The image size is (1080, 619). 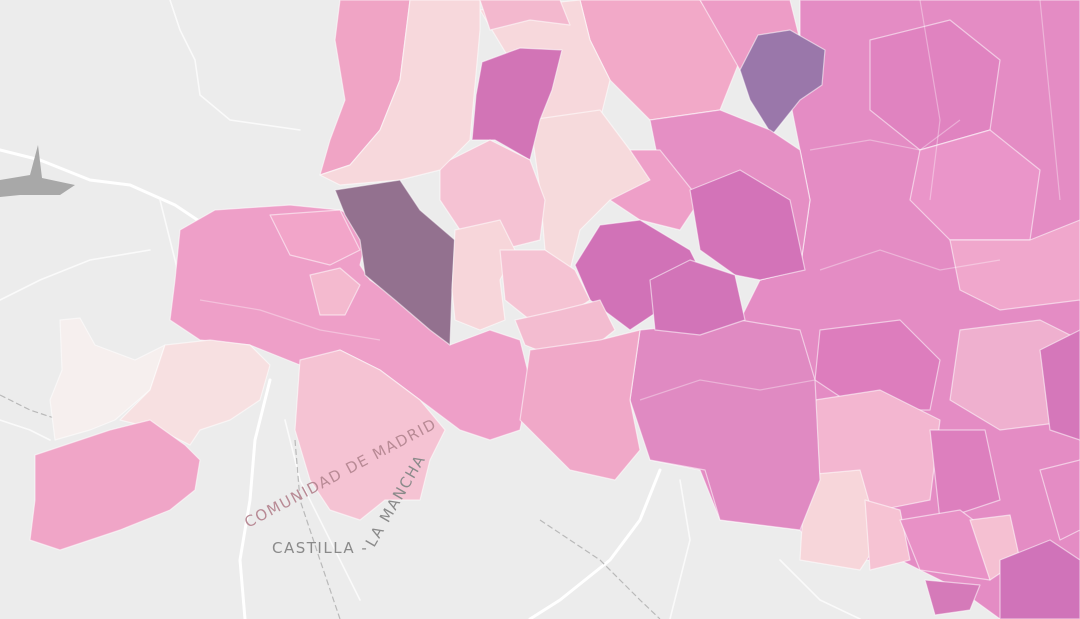 What do you see at coordinates (697, 297) in the screenshot?
I see `region-magenta-c` at bounding box center [697, 297].